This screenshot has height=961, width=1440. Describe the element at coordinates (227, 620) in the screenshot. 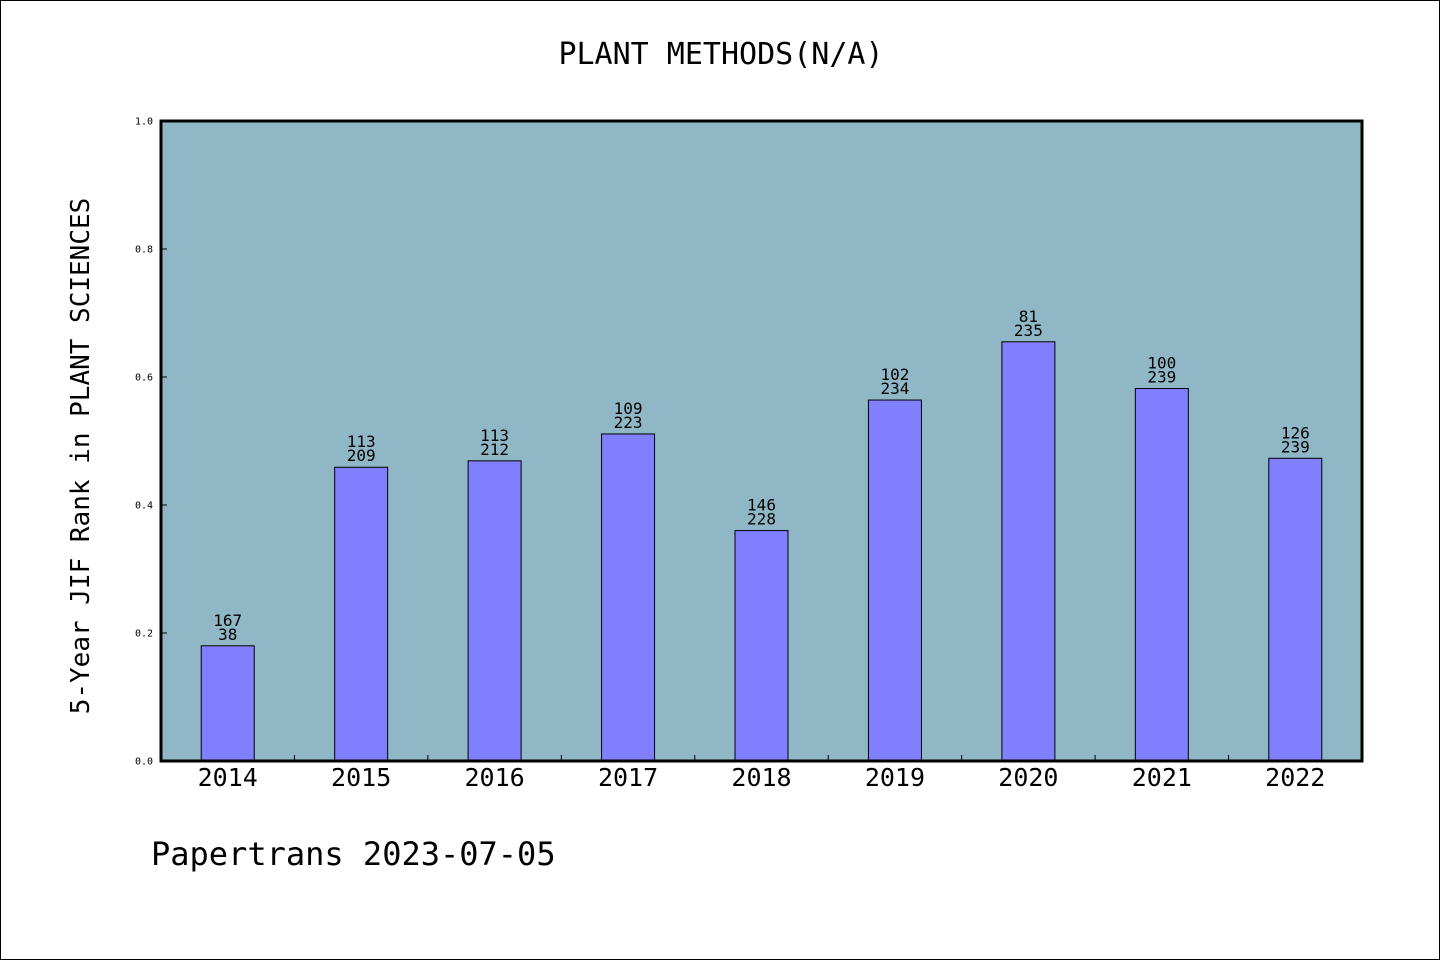

I see `bar-label-rank: 167` at that location.